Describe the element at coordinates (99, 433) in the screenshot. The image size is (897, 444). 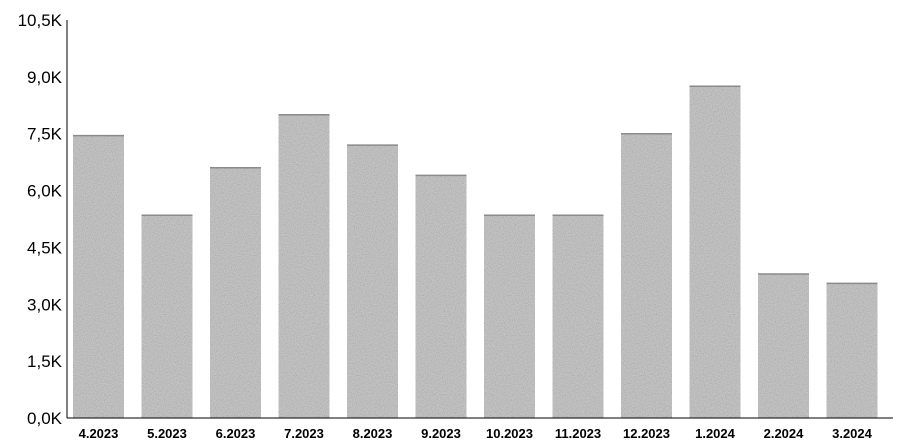
I see `x-tick-label: 4.2023` at that location.